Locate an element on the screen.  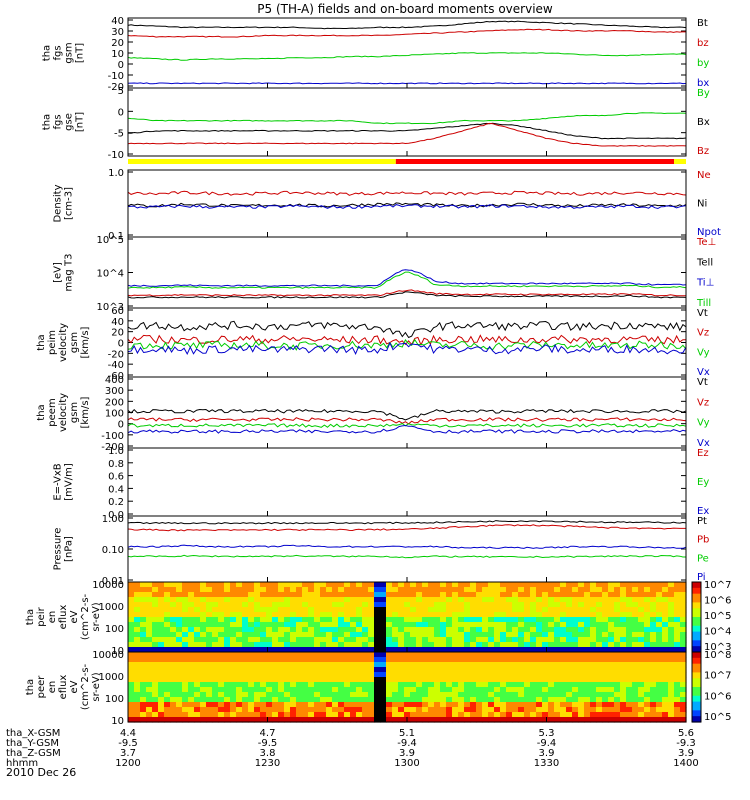
ytick-label: -100 is located at coordinates (112, 436).